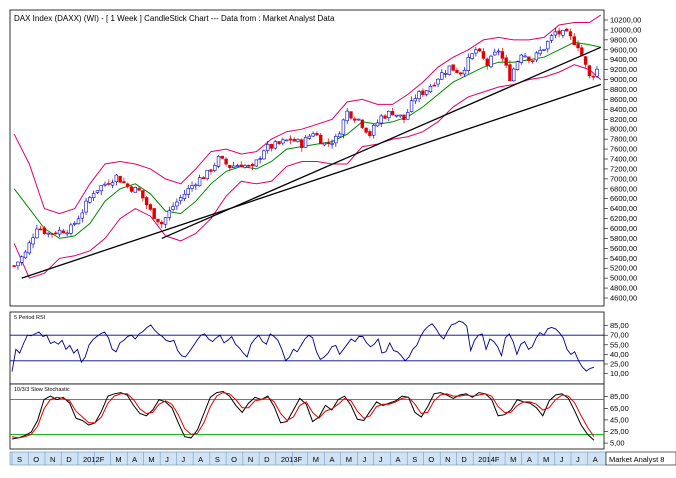 The width and height of the screenshot is (676, 478). Describe the element at coordinates (623, 89) in the screenshot. I see `price-y-tick-label: 8800,00` at that location.